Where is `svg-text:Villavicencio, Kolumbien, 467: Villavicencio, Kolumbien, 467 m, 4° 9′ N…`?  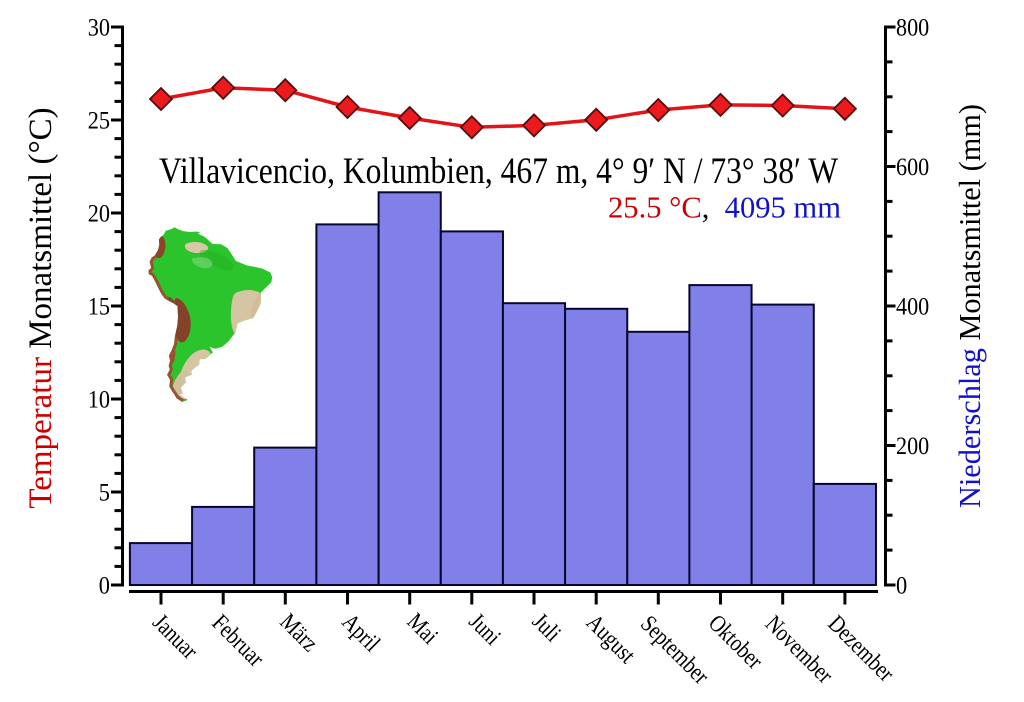
svg-text:Villavicencio, Kolumbien, 467: Villavicencio, Kolumbien, 467 m, 4° 9′ N… is located at coordinates (498, 171).